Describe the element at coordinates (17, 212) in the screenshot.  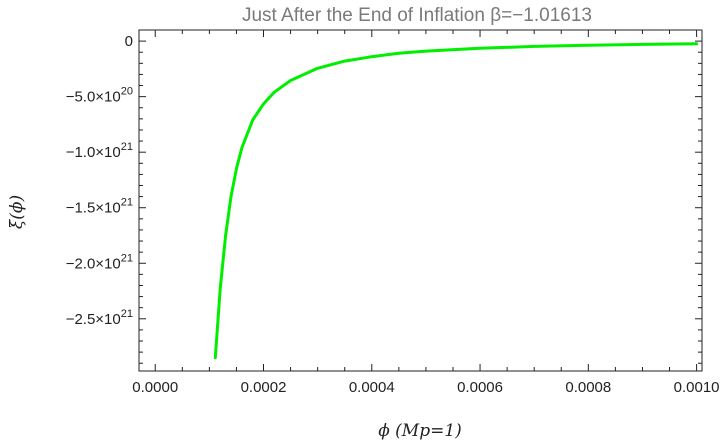
I see `y-axis-label: ξ(ϕ)` at that location.